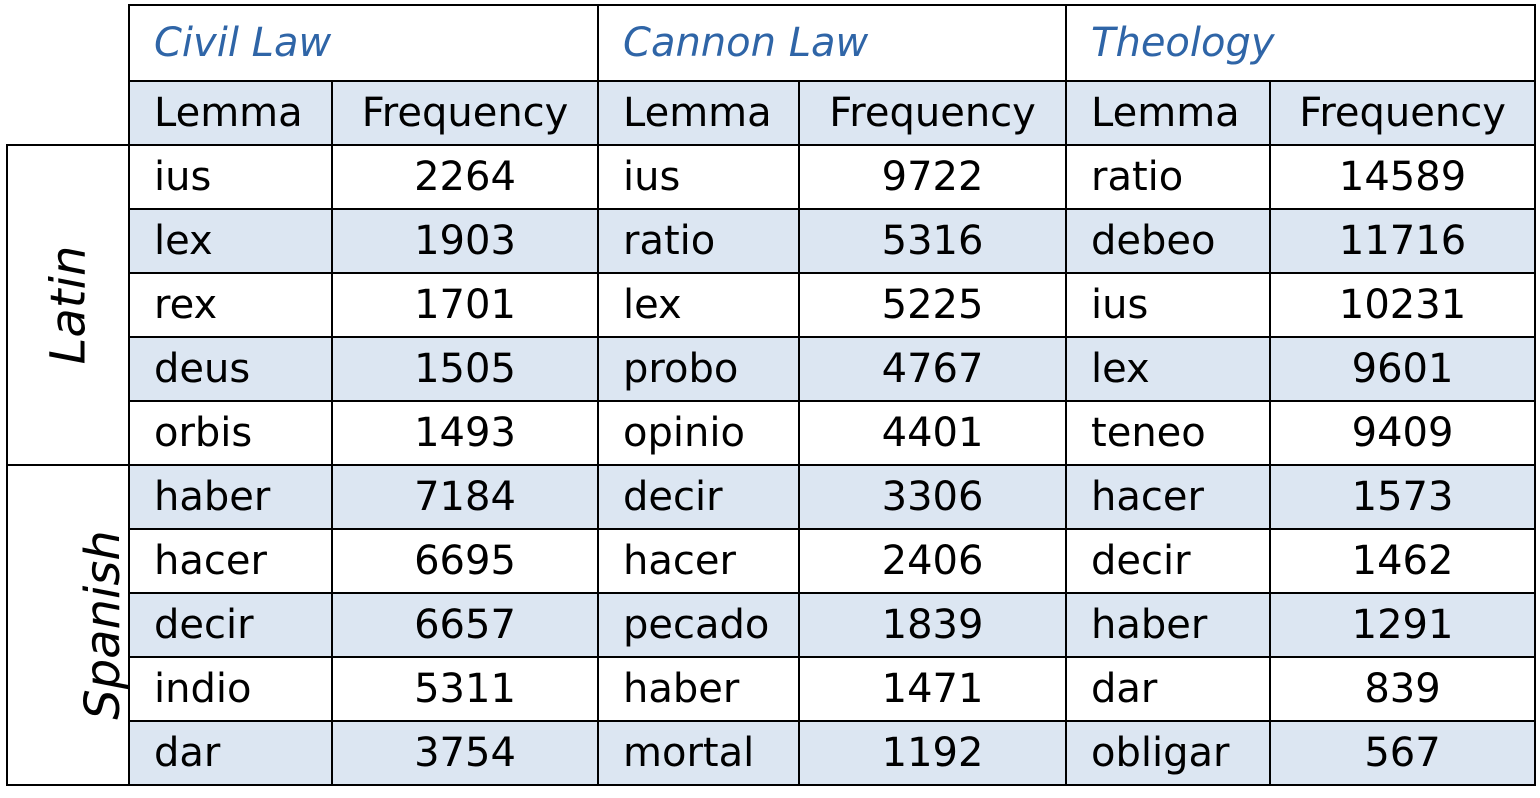  Describe the element at coordinates (465, 561) in the screenshot. I see `frequency-cell: 6695` at that location.